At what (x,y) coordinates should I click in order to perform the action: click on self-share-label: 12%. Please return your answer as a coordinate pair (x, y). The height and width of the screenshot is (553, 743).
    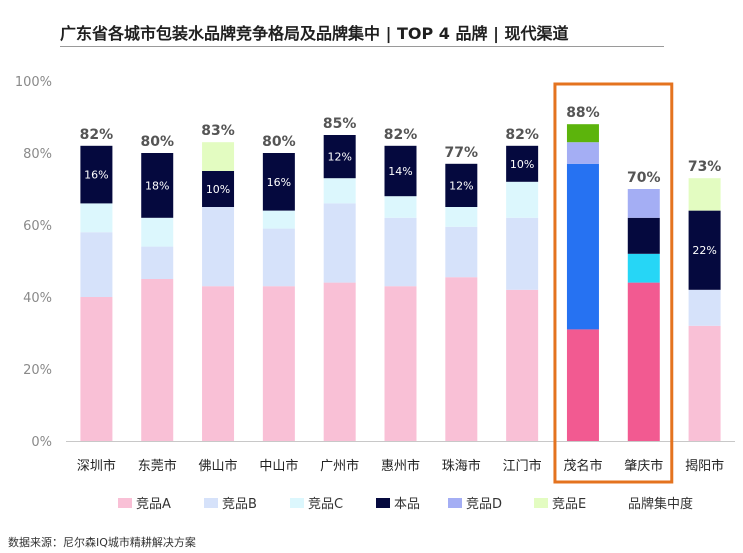
    Looking at the image, I should click on (339, 157).